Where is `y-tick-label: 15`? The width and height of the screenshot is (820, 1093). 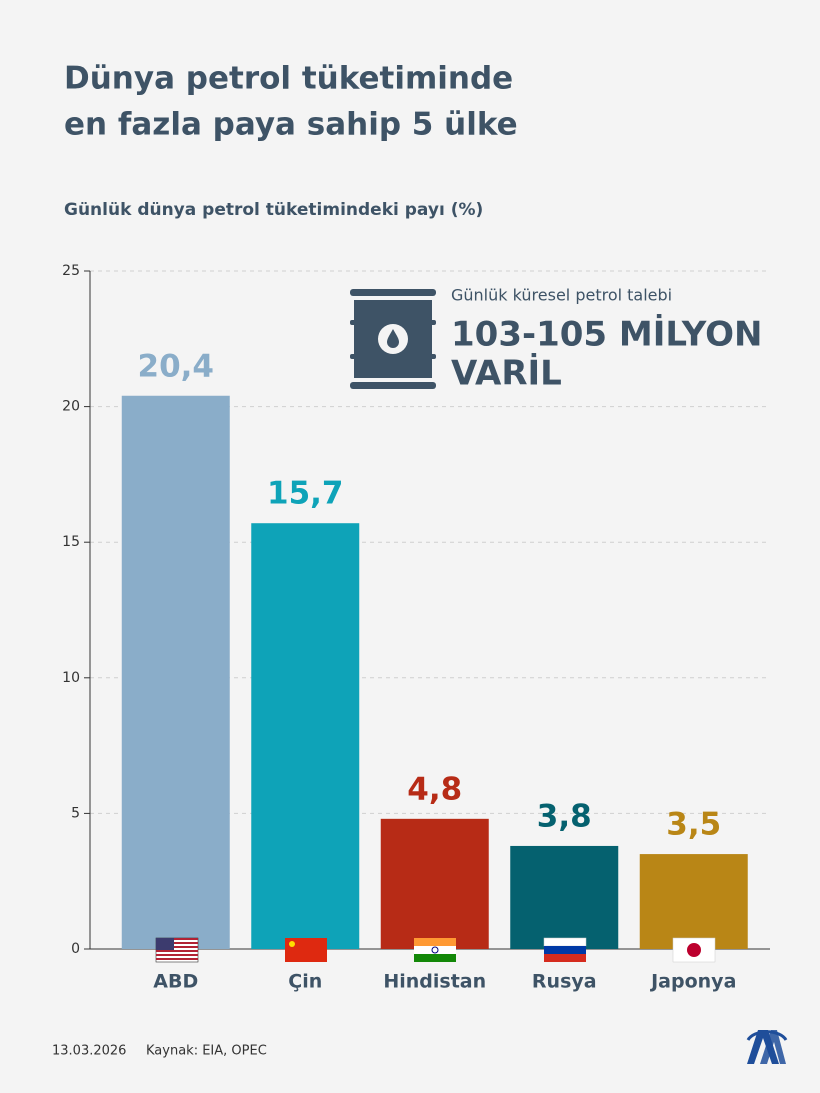
y-tick-label: 15 is located at coordinates (71, 542).